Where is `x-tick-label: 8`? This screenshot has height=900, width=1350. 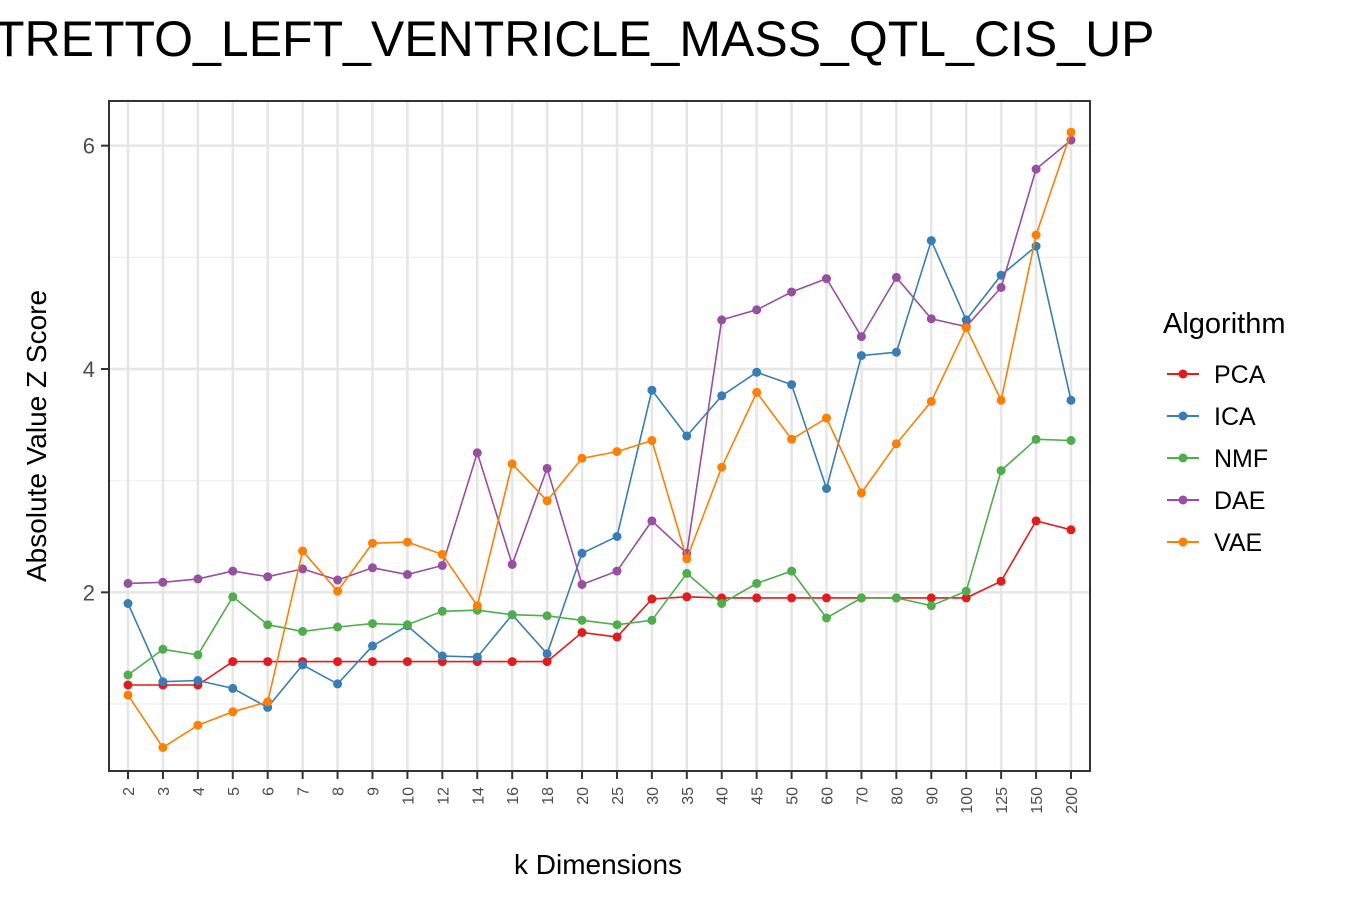 x-tick-label: 8 is located at coordinates (339, 791).